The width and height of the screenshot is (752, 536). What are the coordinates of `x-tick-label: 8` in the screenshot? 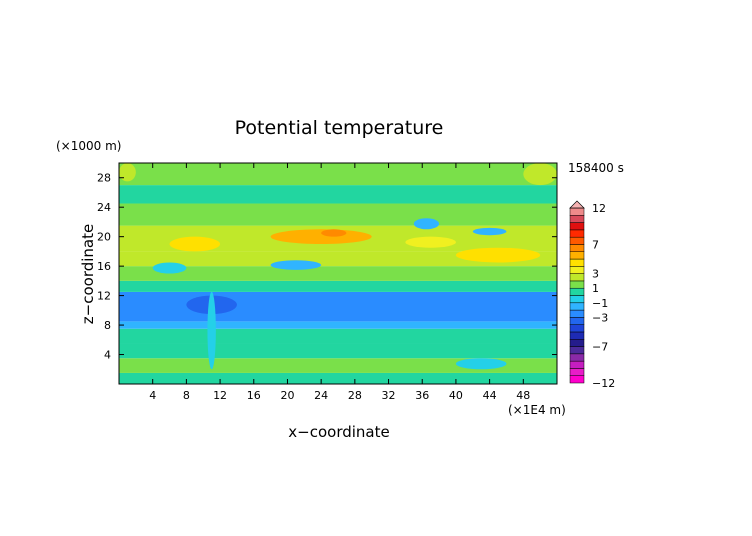 It's located at (186, 395).